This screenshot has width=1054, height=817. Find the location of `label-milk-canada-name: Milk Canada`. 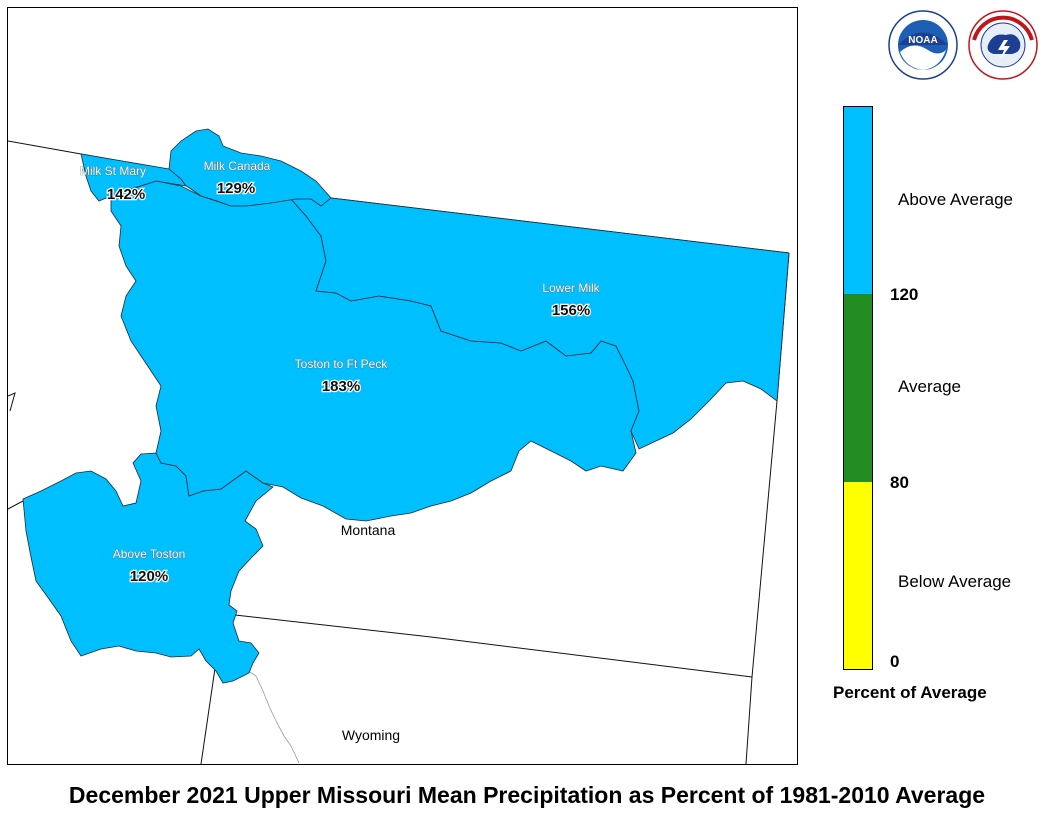

label-milk-canada-name: Milk Canada is located at coordinates (237, 166).